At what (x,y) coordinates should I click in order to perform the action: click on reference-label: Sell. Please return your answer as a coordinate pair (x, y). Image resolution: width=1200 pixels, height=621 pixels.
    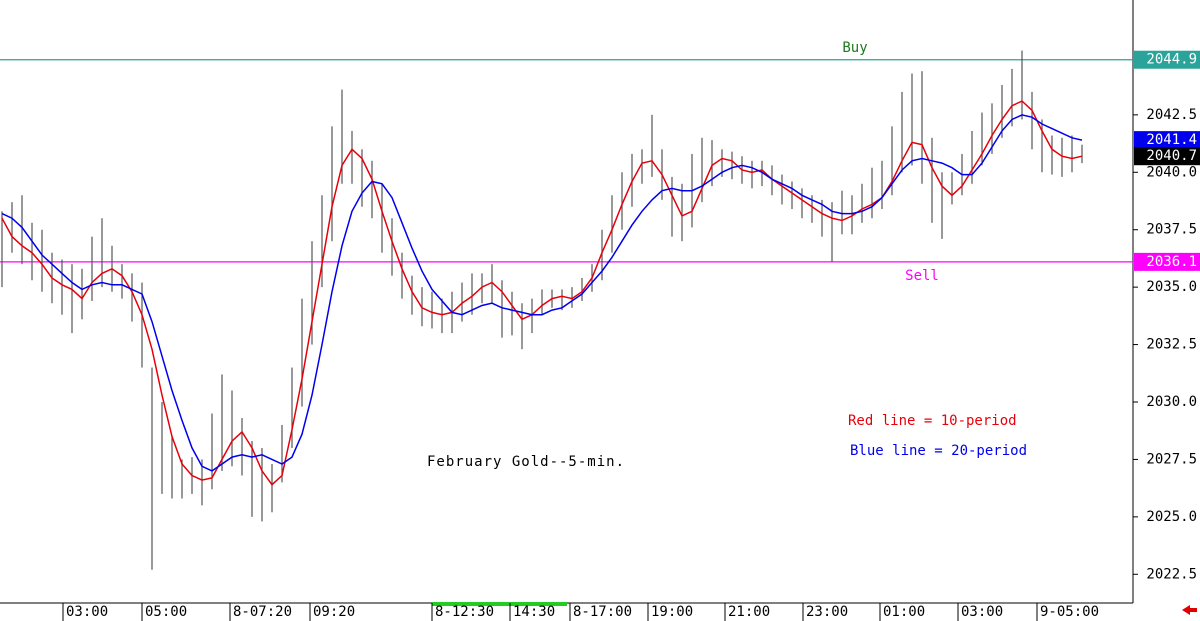
    Looking at the image, I should click on (922, 276).